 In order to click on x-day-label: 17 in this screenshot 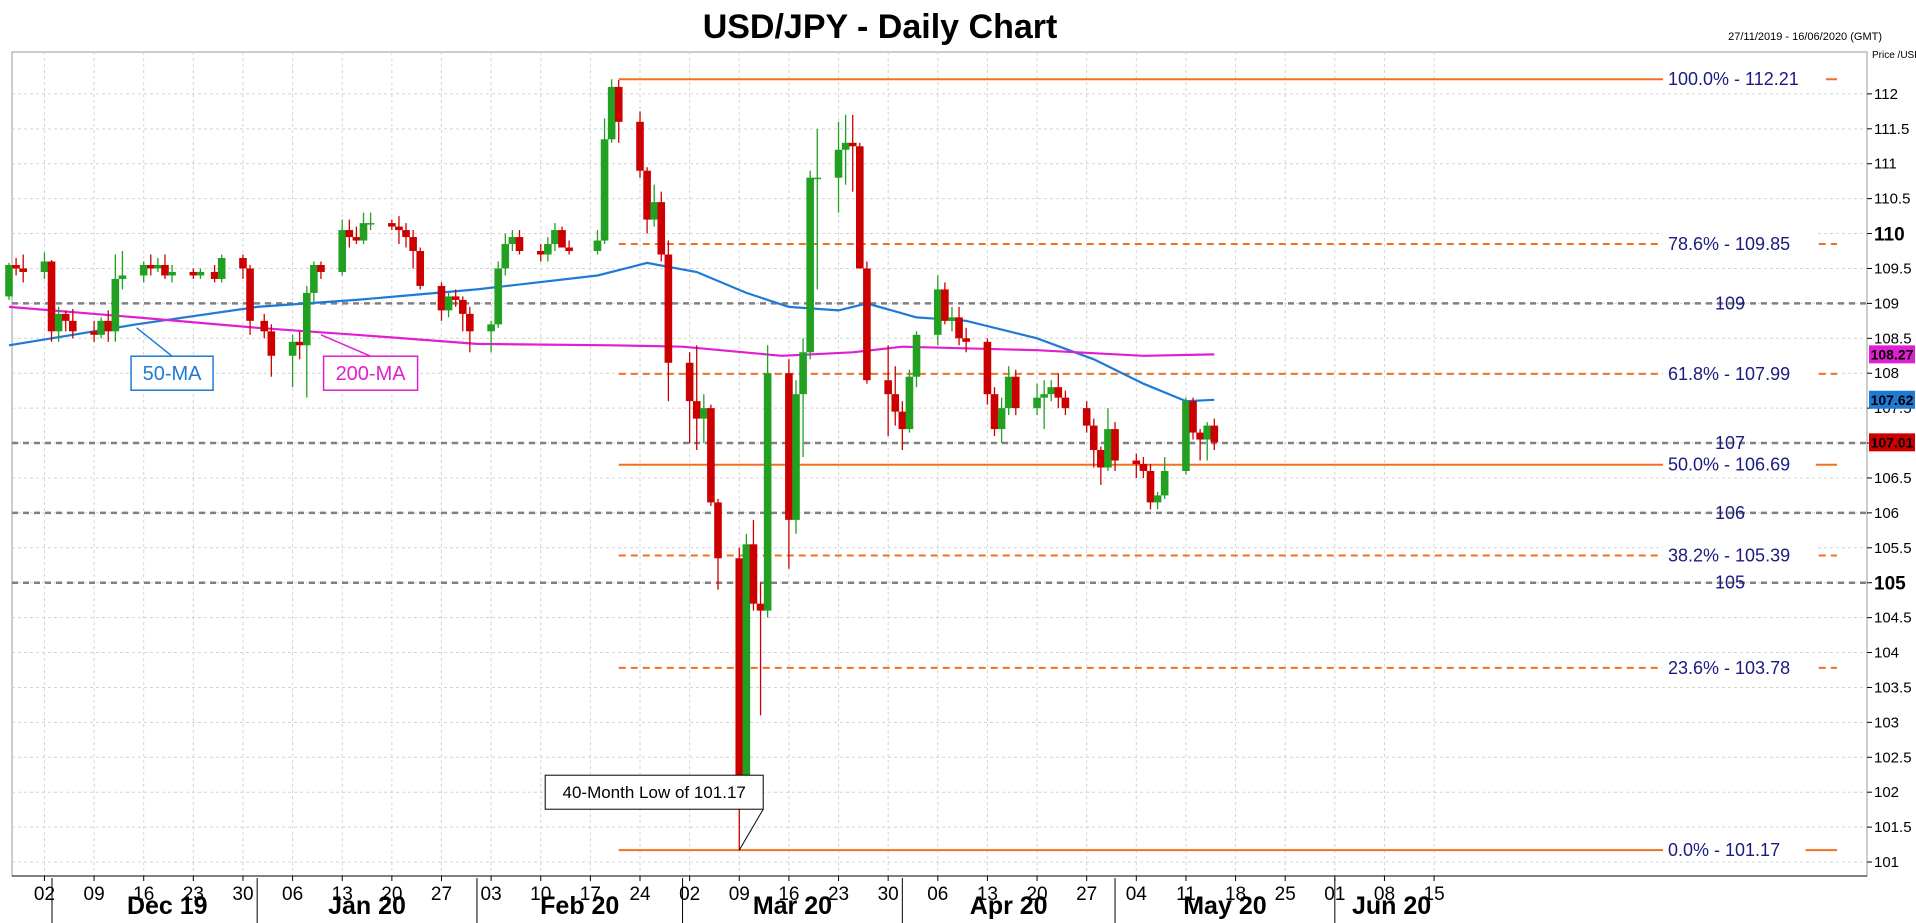, I will do `click(590, 894)`.